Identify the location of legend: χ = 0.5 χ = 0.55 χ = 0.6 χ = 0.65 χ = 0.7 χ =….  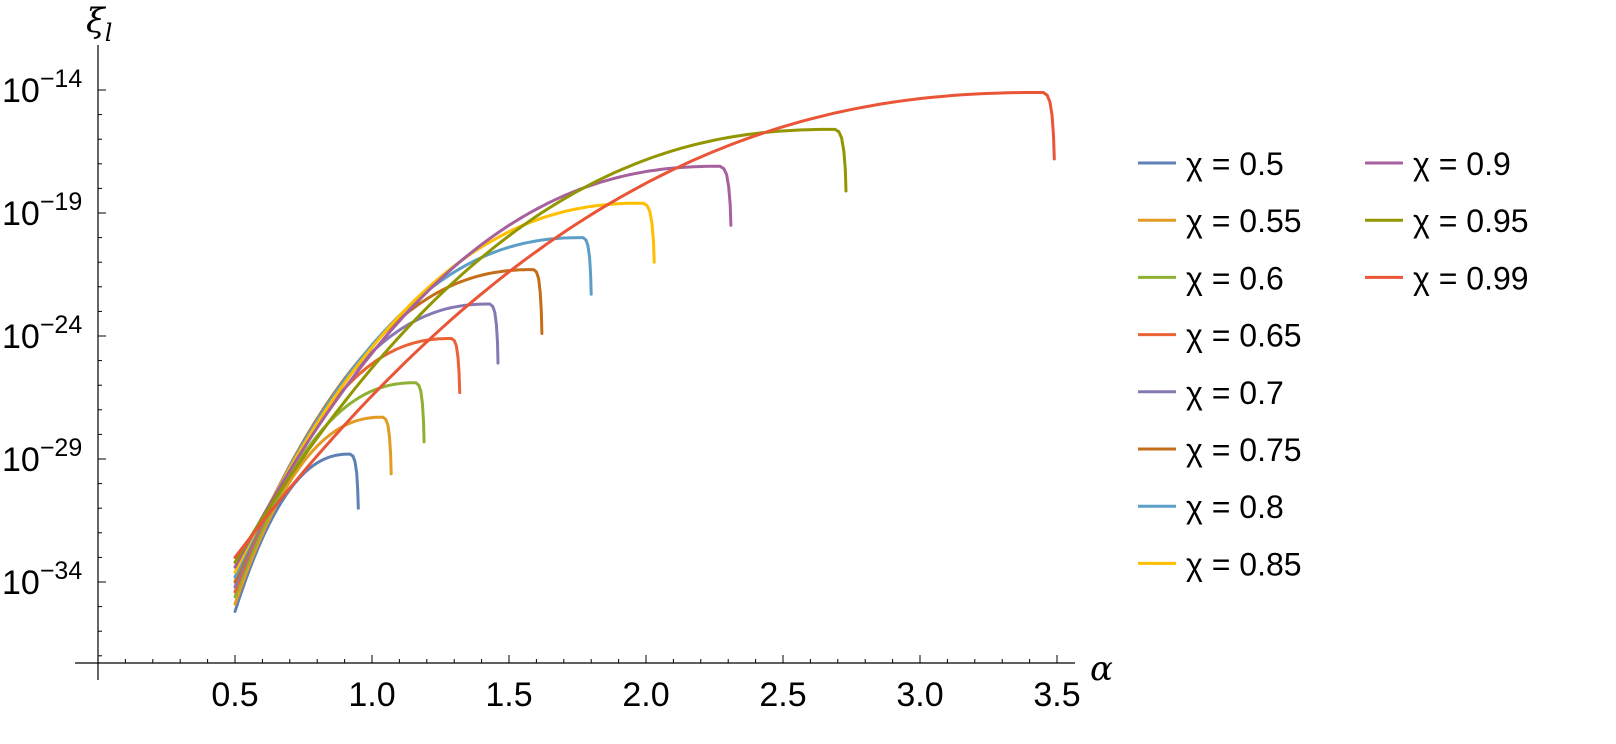
(1333, 364).